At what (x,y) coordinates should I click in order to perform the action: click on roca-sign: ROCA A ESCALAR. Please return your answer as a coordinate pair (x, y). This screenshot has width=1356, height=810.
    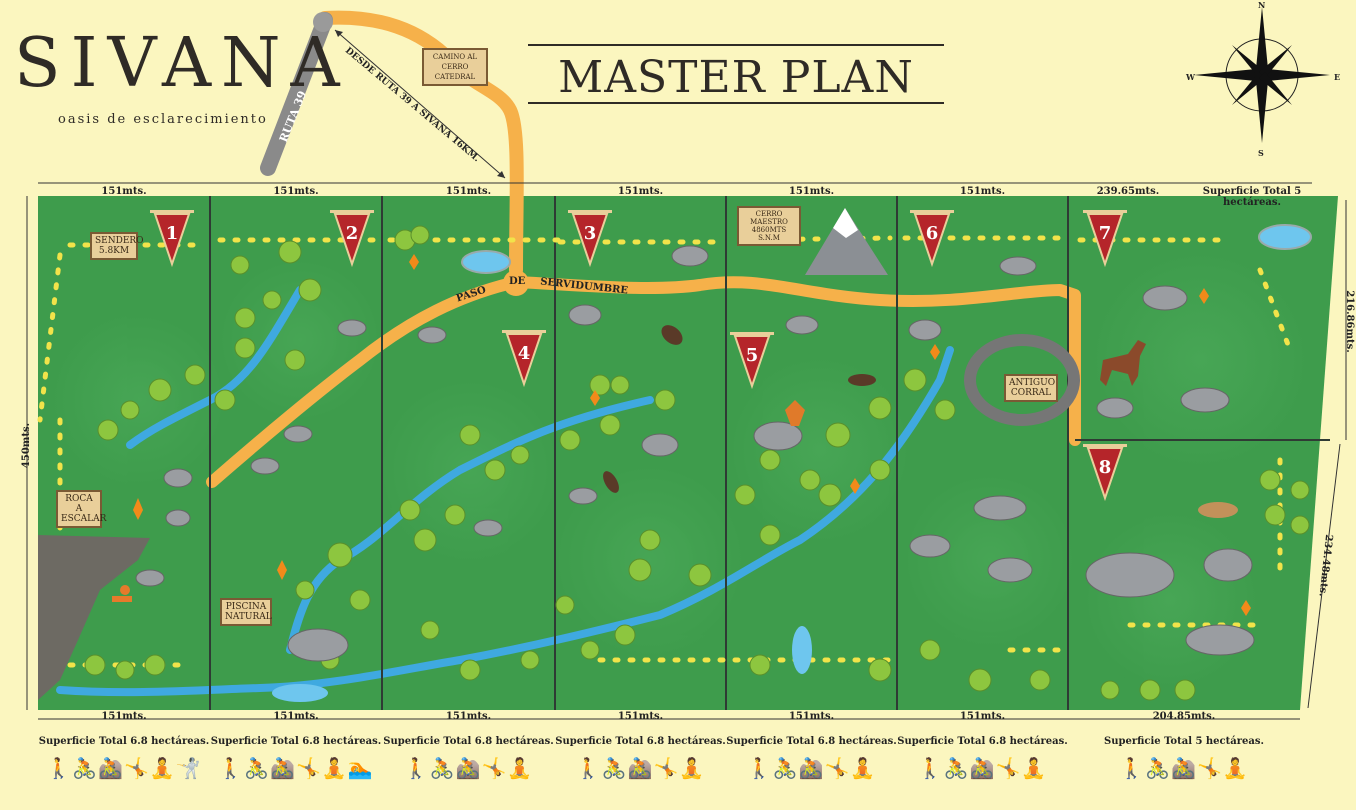
    Looking at the image, I should click on (81, 509).